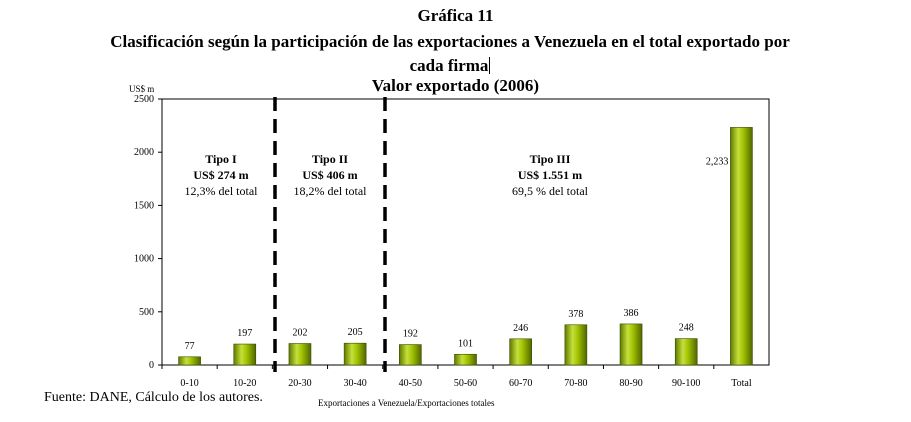 This screenshot has width=911, height=422. I want to click on x-tick-label: 40-50, so click(410, 383).